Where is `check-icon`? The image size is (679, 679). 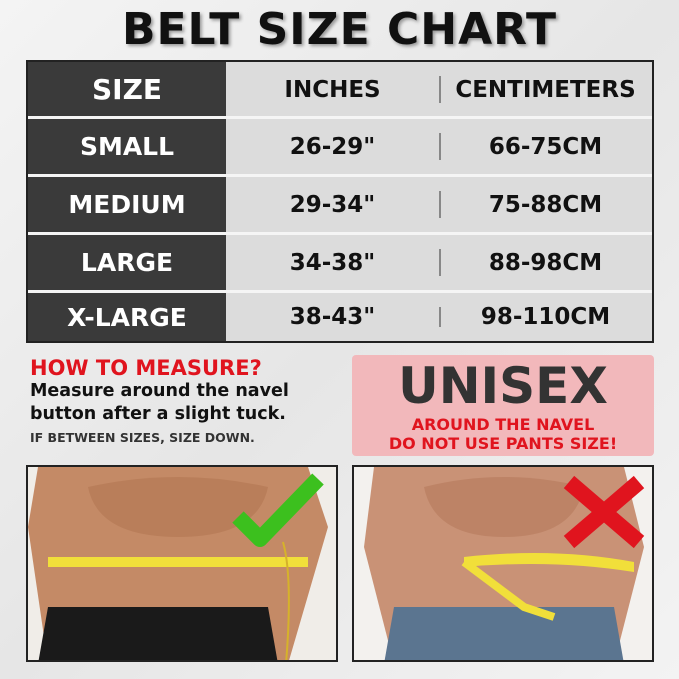 check-icon is located at coordinates (278, 510).